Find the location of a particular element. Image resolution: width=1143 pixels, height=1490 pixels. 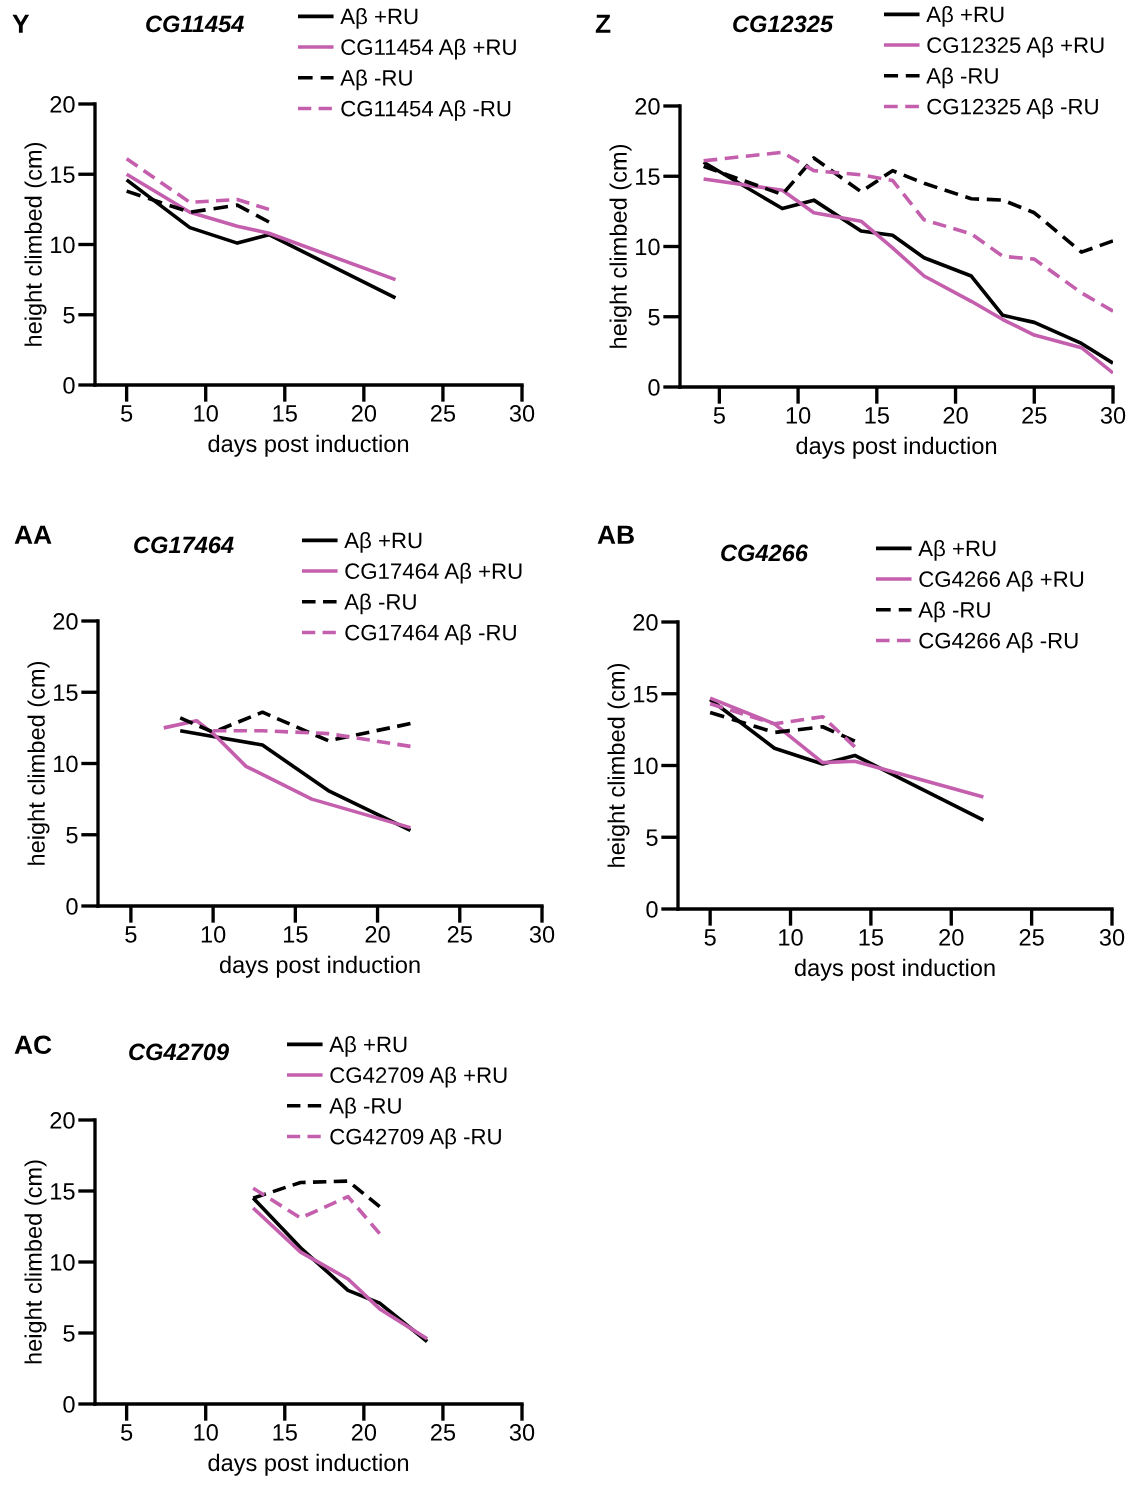

text: Z is located at coordinates (603, 23).